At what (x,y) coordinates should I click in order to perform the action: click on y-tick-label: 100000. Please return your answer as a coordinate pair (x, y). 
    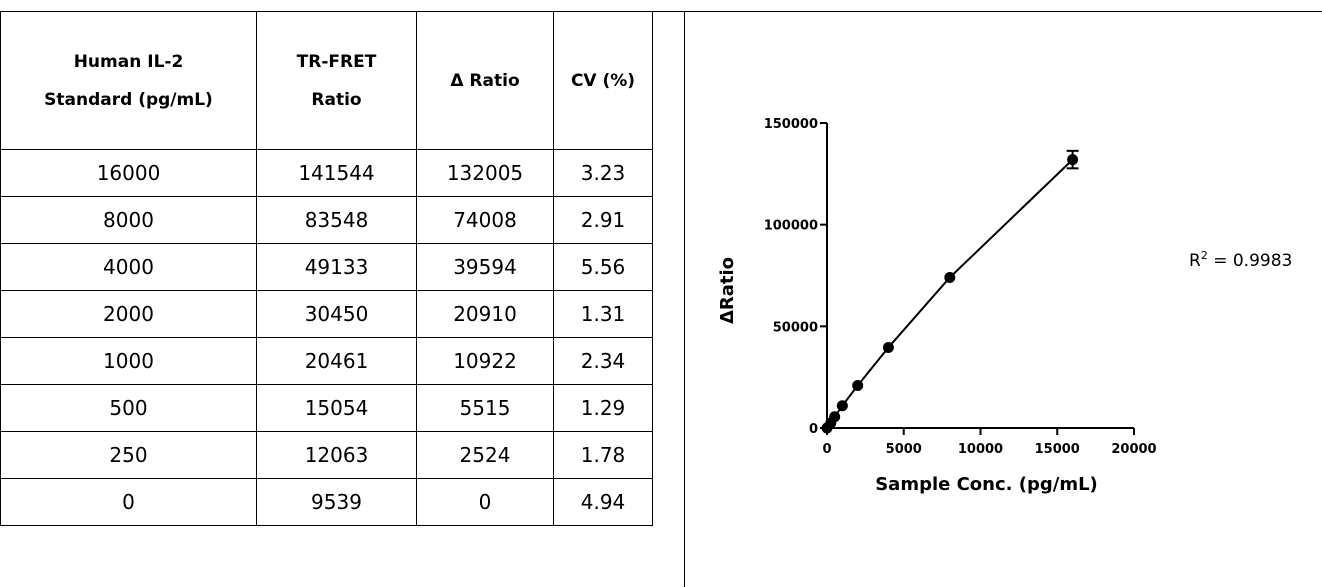
    Looking at the image, I should click on (791, 226).